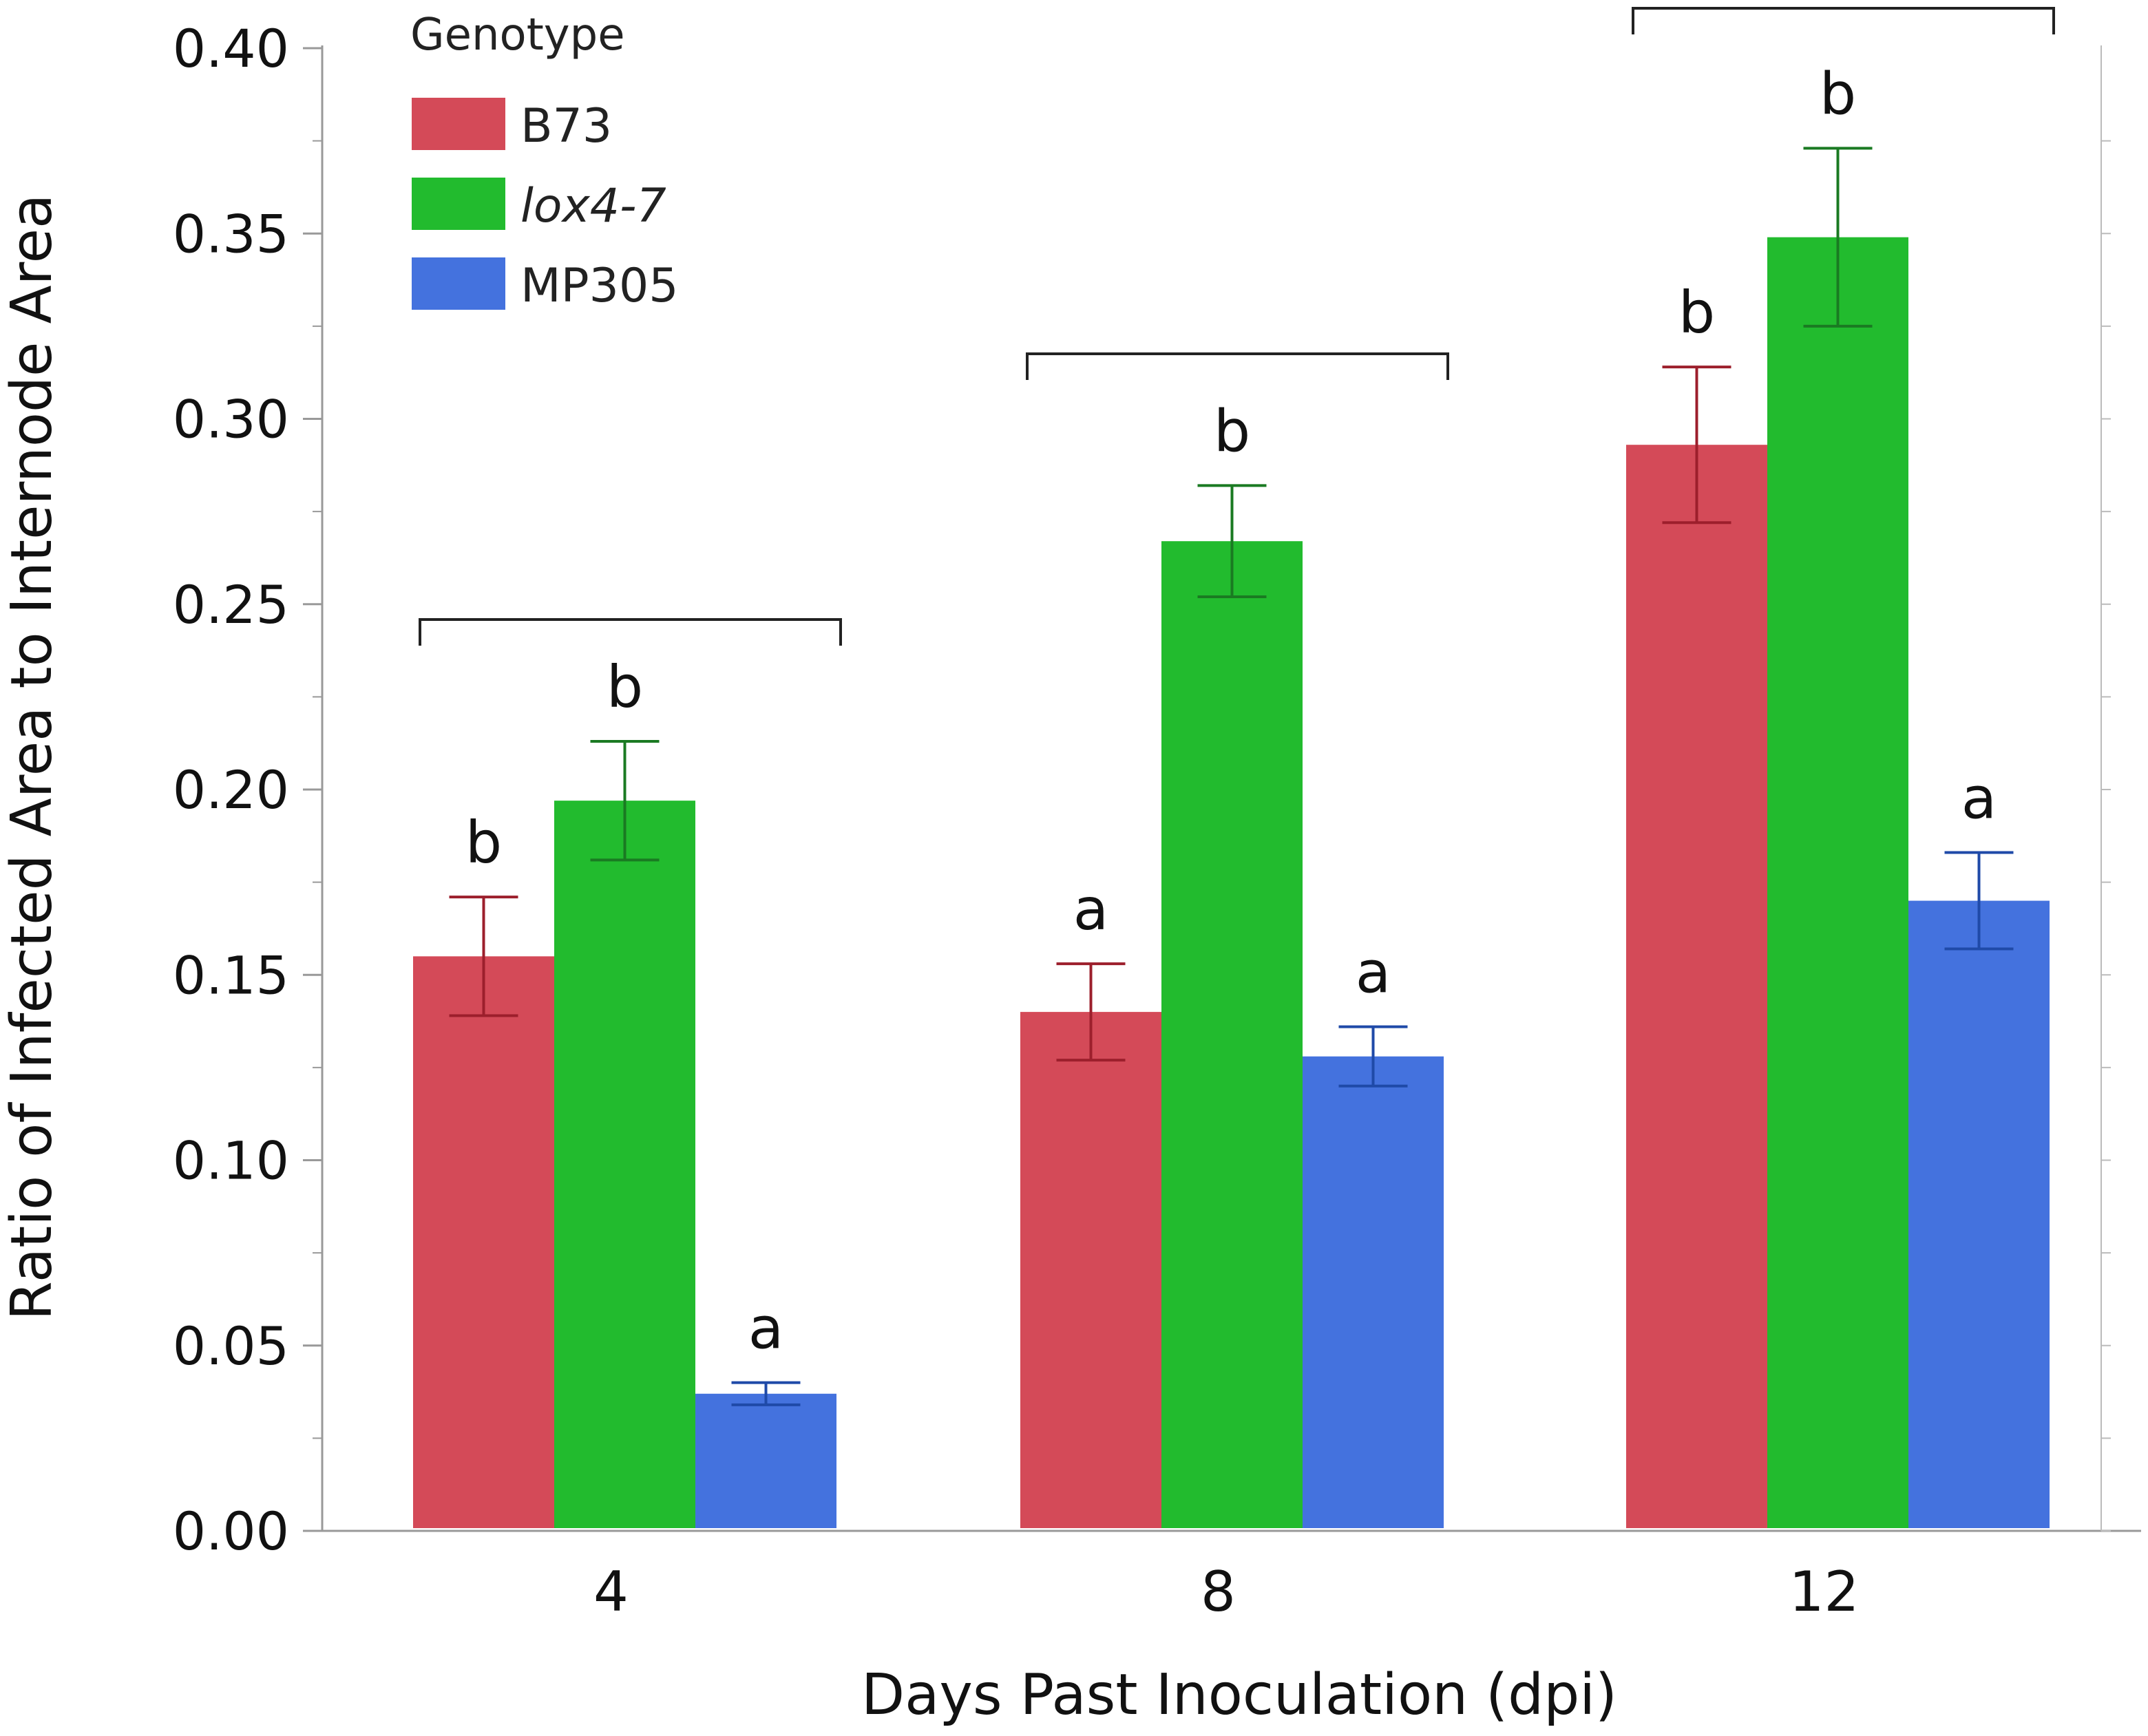 This screenshot has height=1736, width=2148. Describe the element at coordinates (231, 419) in the screenshot. I see `y-tick-label: 0.30` at that location.